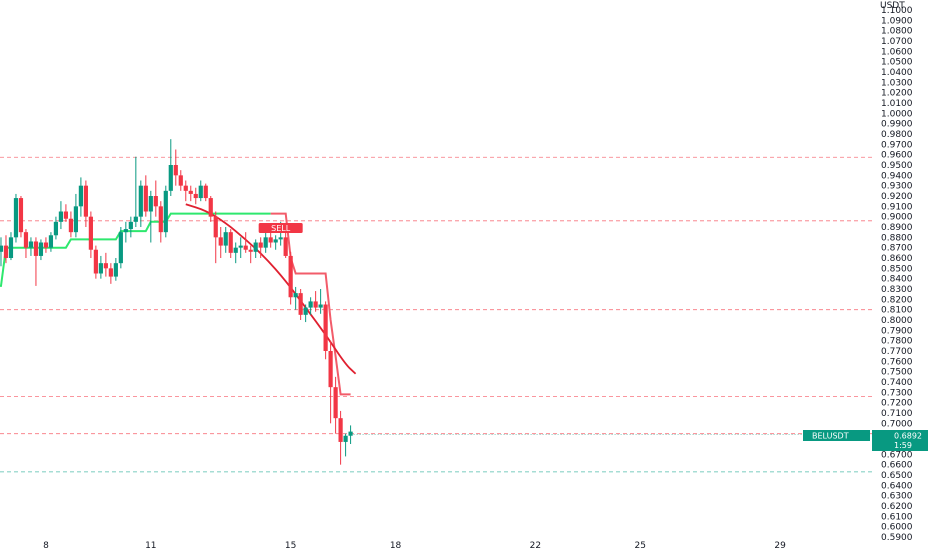 Image resolution: width=932 pixels, height=550 pixels. I want to click on y-tick-label: 0.6100, so click(897, 517).